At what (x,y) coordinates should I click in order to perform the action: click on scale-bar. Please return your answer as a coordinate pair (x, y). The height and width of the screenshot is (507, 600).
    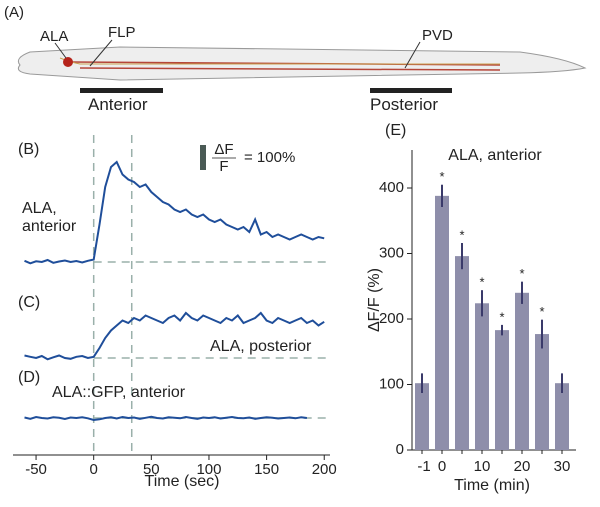
    Looking at the image, I should click on (203, 157).